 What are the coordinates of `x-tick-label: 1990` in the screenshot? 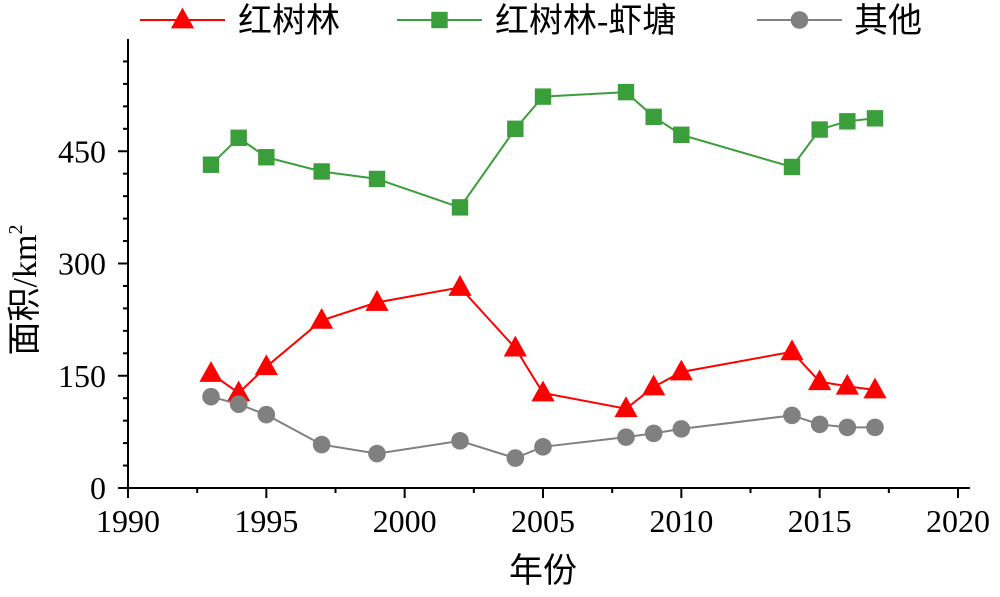 It's located at (128, 521).